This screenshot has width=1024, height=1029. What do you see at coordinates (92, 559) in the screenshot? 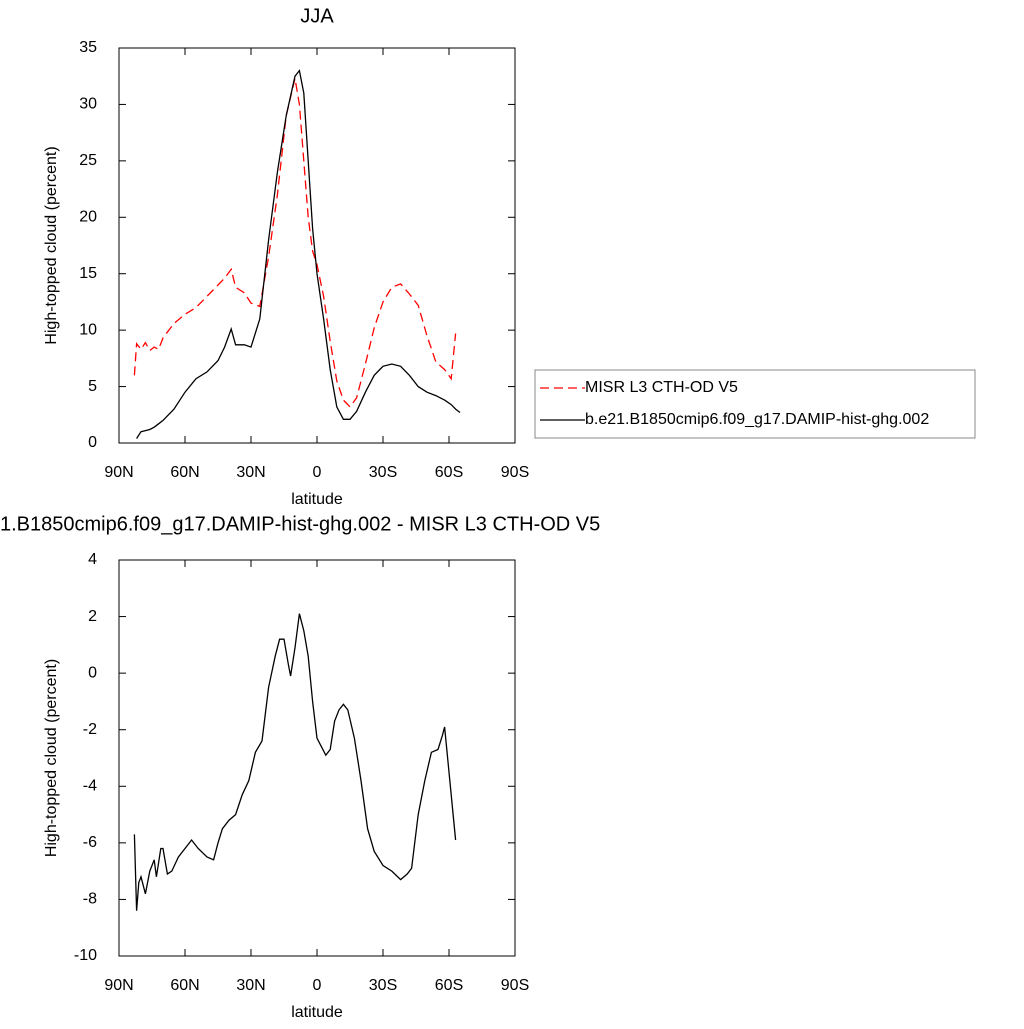
I see `y-tick-label: 4` at bounding box center [92, 559].